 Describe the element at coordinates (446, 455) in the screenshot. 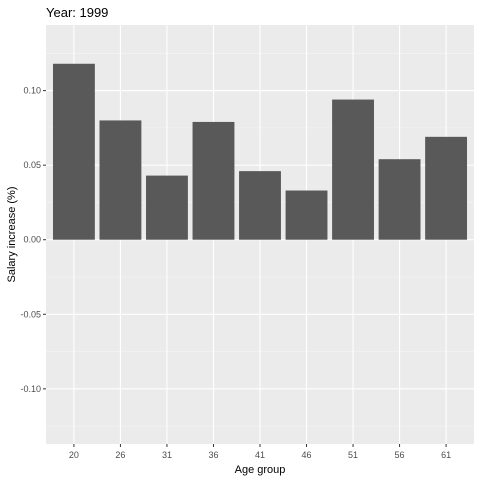

I see `x-tick-label: 61` at that location.